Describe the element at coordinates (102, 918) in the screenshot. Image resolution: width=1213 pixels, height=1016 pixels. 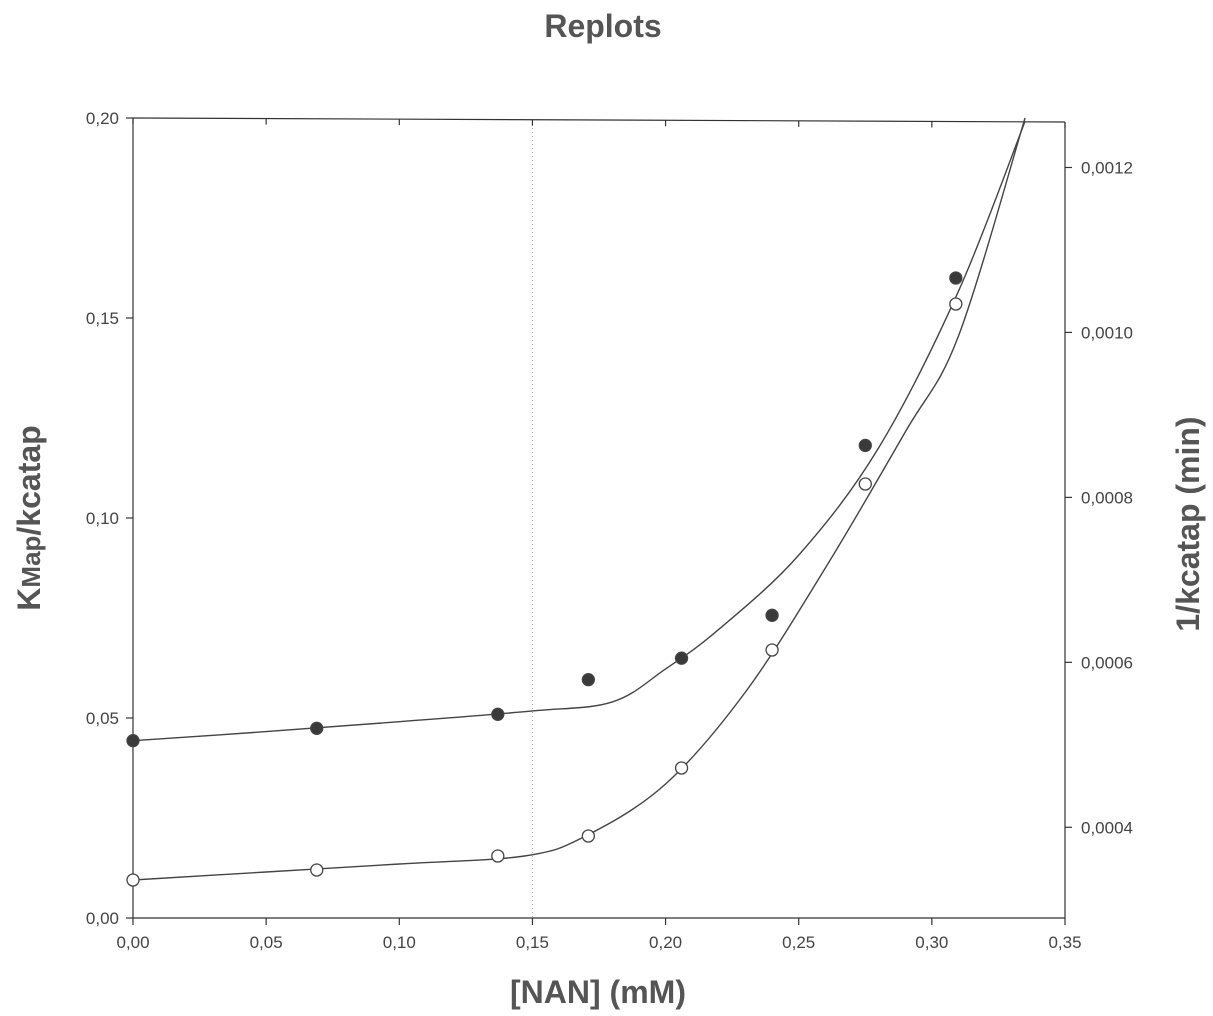
I see `left-y-tick-label: 0,00` at that location.